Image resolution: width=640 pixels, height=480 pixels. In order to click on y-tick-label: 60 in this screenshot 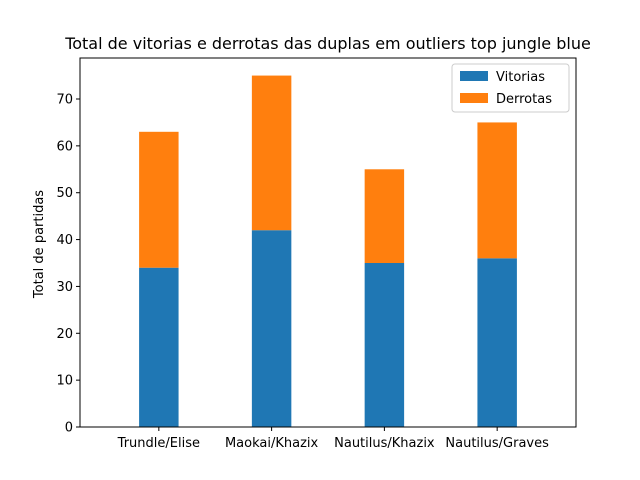, I will do `click(64, 146)`.